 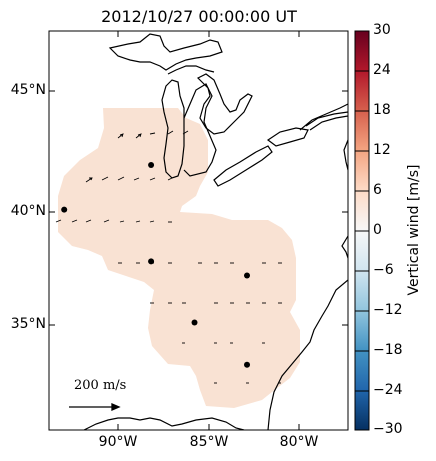 I want to click on lake-superior, so click(x=165, y=52).